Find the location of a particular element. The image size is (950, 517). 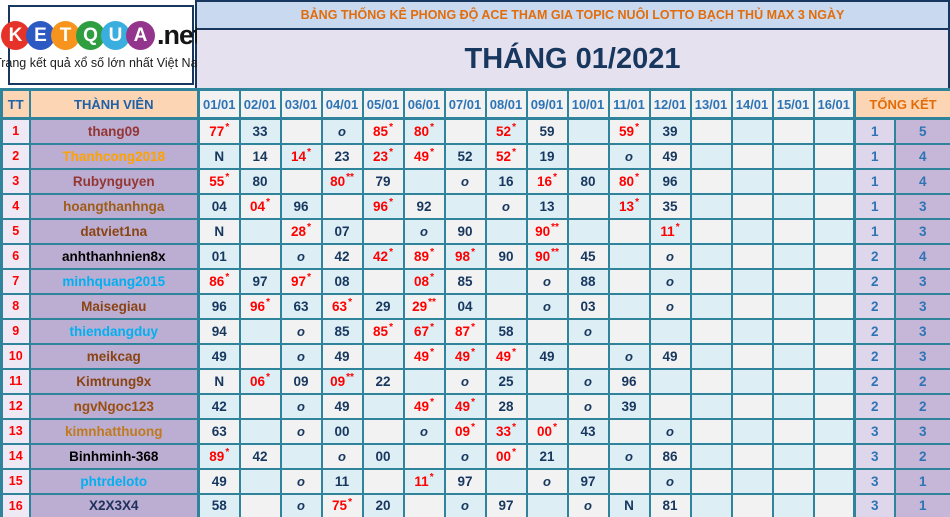

played-number: 90 is located at coordinates (506, 256).